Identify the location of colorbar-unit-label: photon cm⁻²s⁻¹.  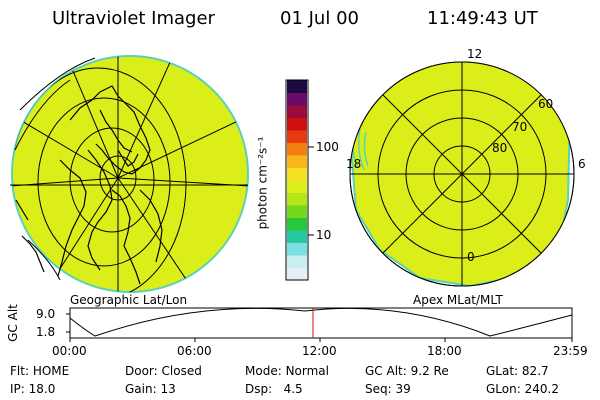
(262, 183).